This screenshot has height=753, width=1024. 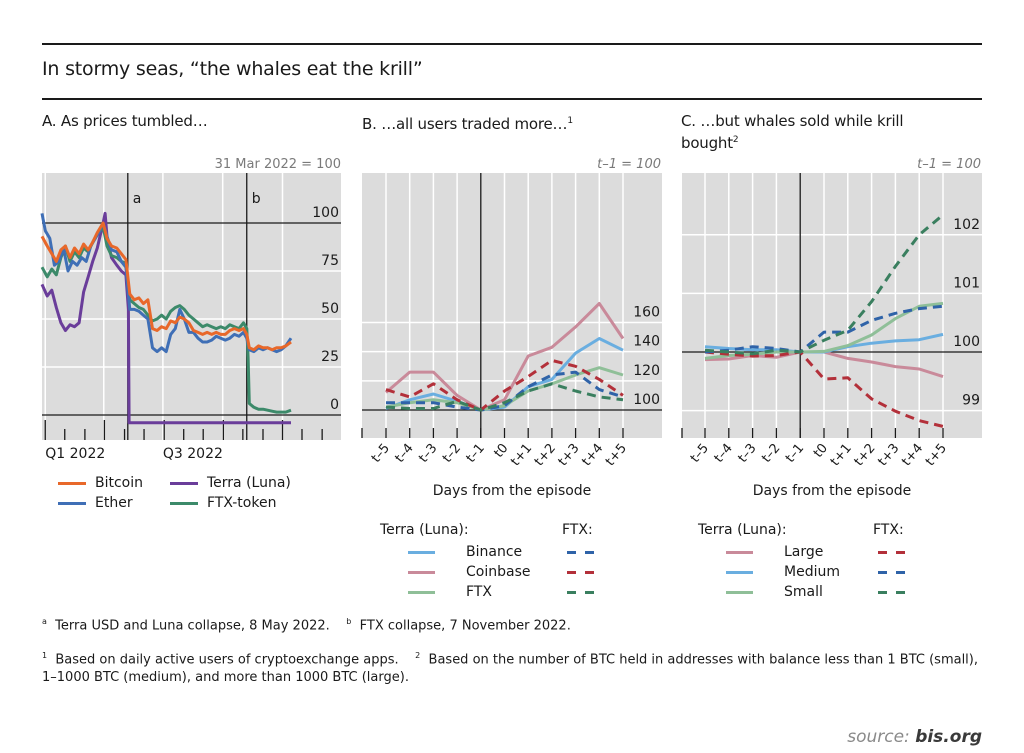 What do you see at coordinates (914, 737) in the screenshot?
I see `source-credit: source: bis.org` at bounding box center [914, 737].